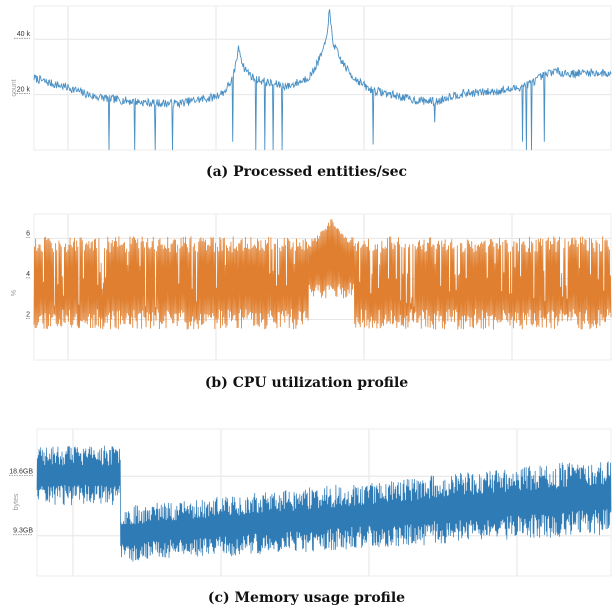 The height and width of the screenshot is (611, 613). What do you see at coordinates (23, 531) in the screenshot?
I see `memory-ytick-label: 9.3GB` at bounding box center [23, 531].